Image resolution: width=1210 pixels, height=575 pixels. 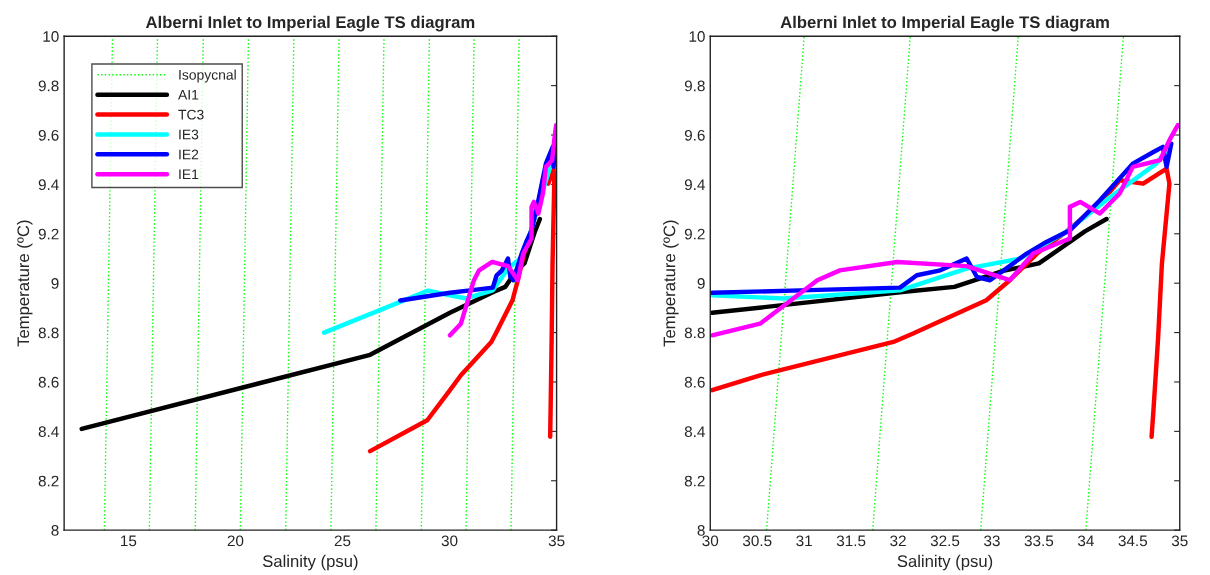 What do you see at coordinates (189, 134) in the screenshot?
I see `legend-label: IE3` at bounding box center [189, 134].